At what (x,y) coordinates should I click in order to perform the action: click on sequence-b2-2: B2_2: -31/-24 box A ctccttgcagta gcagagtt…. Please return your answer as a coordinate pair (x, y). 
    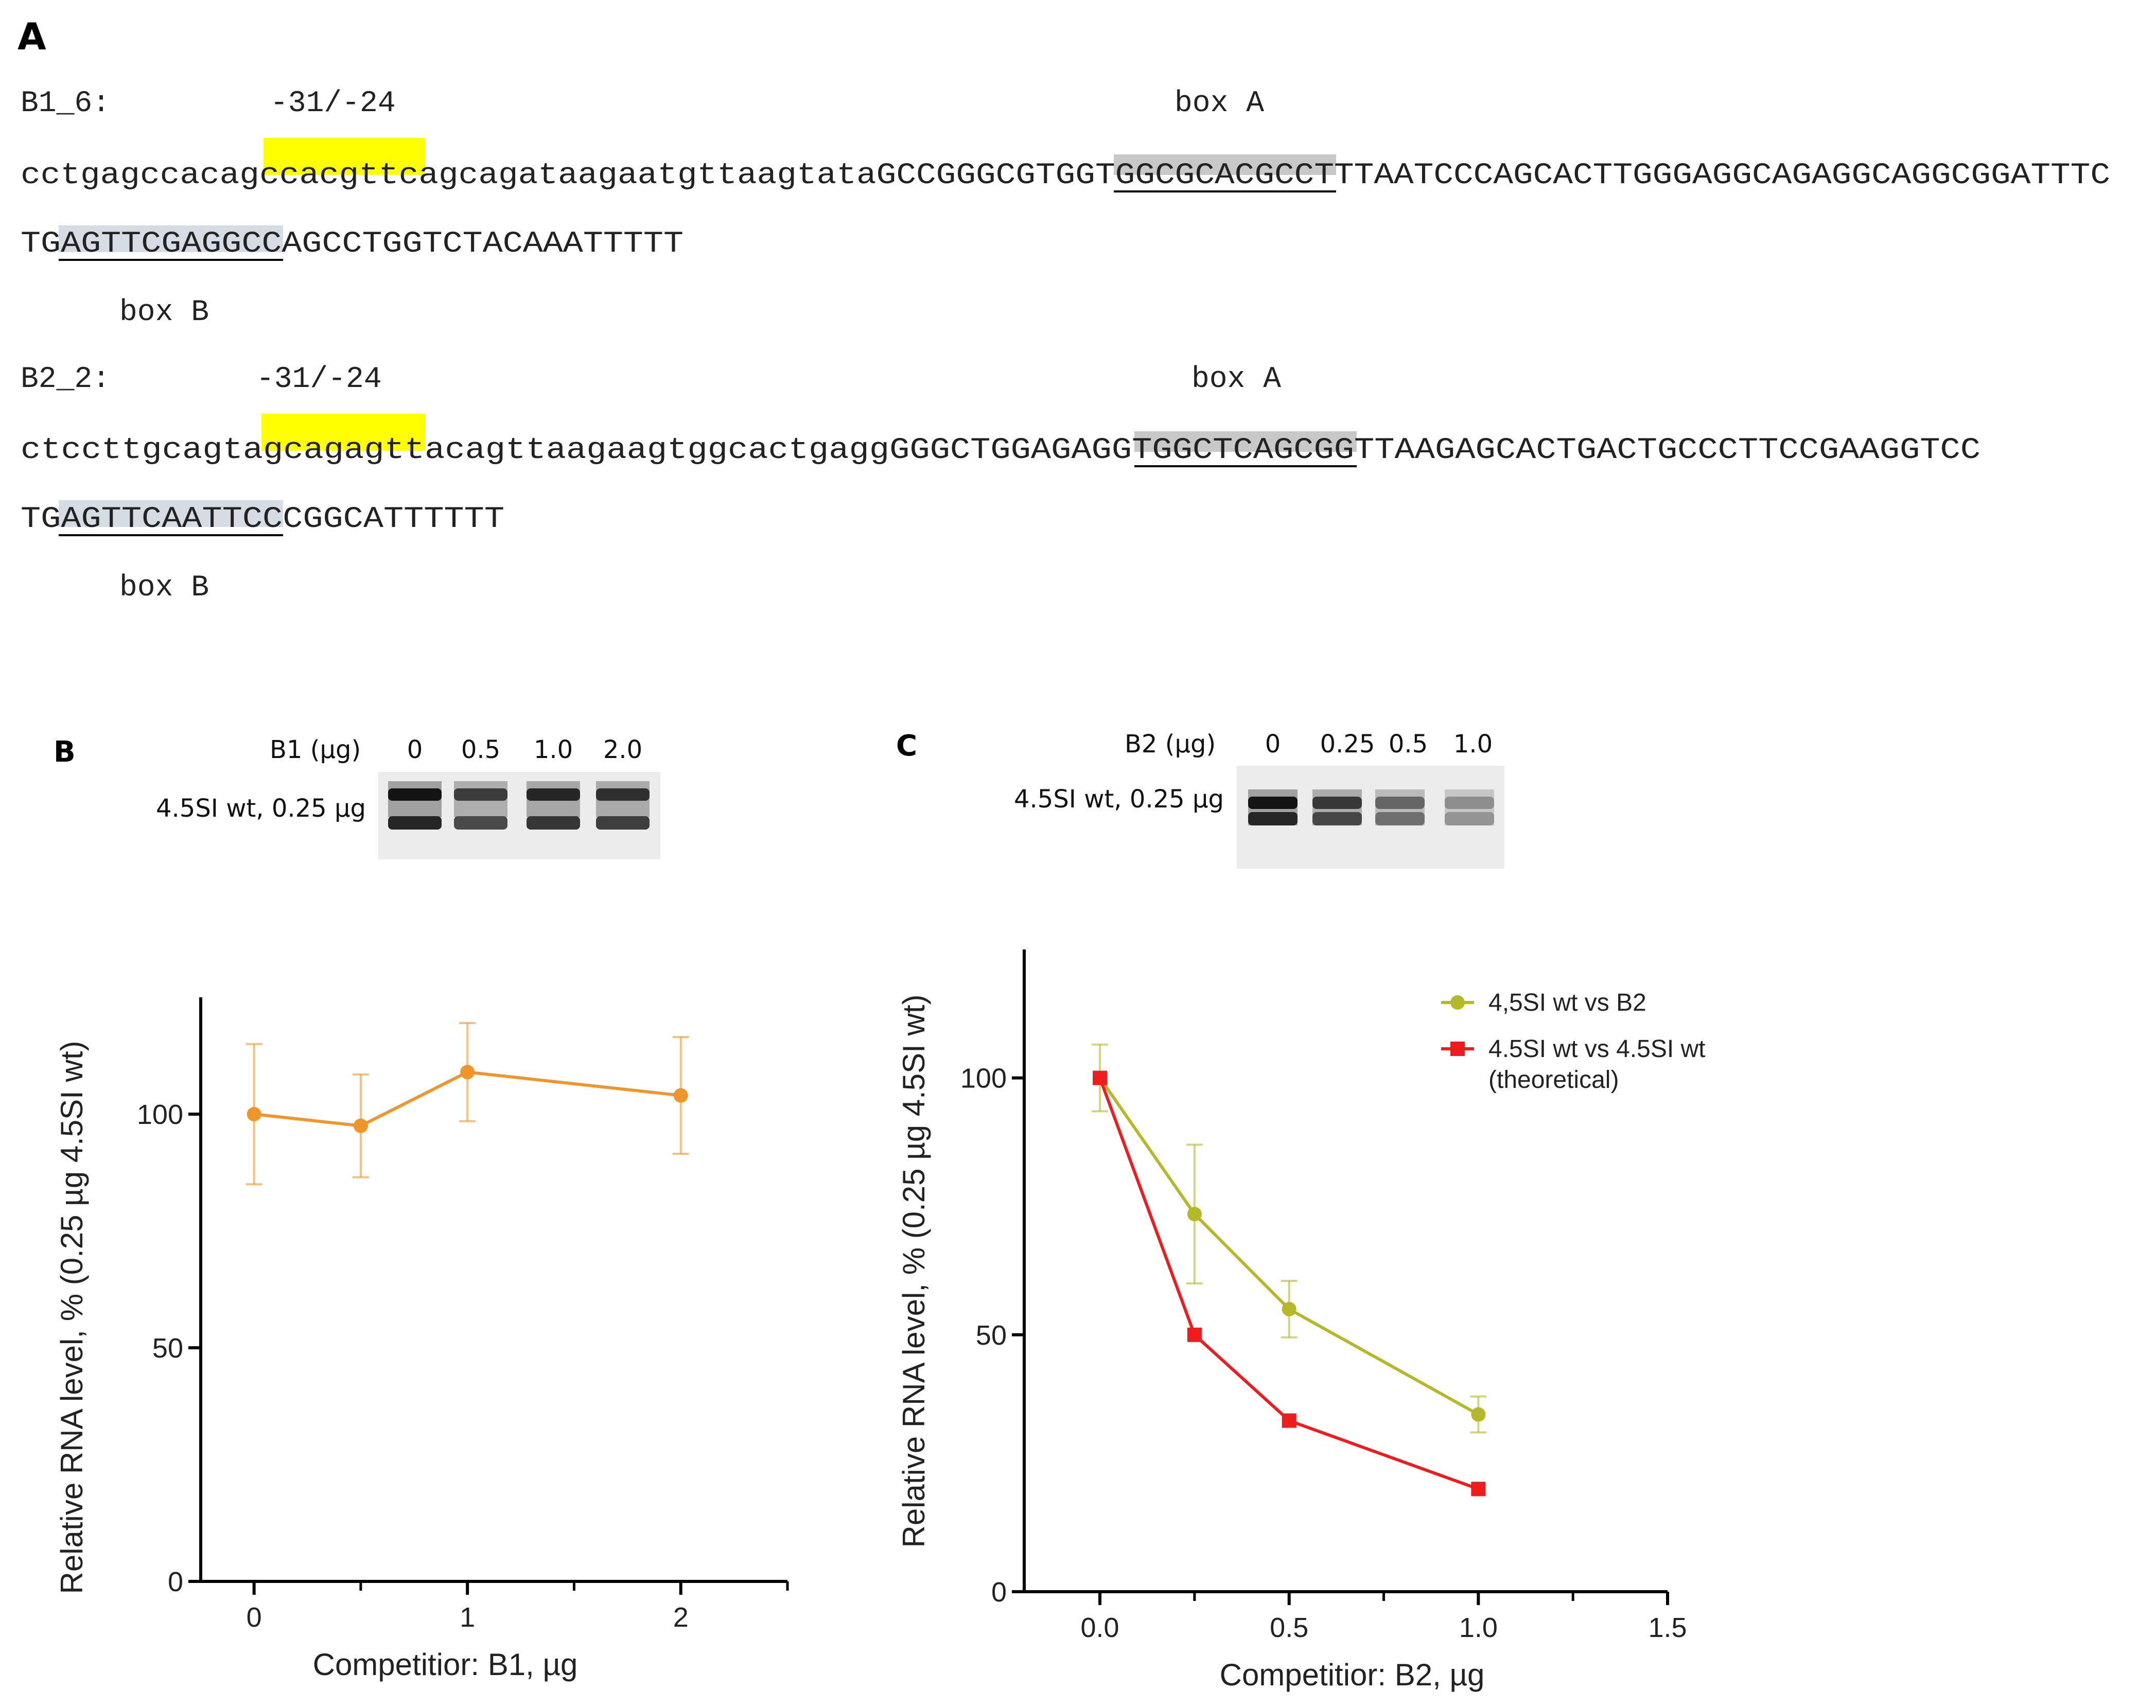
    Looking at the image, I should click on (1001, 484).